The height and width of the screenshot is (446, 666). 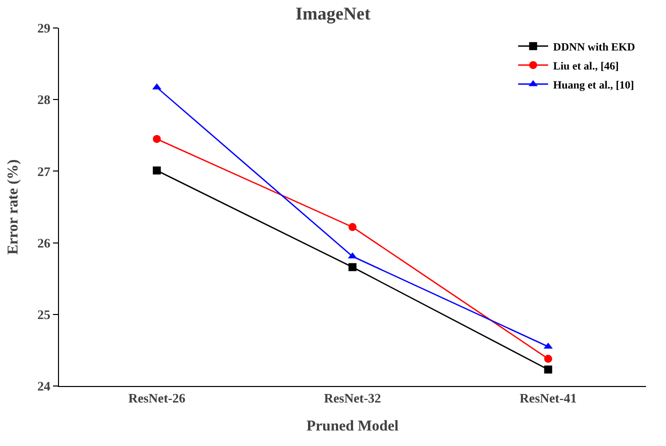 What do you see at coordinates (548, 398) in the screenshot?
I see `x-tick-label: ResNet-41` at bounding box center [548, 398].